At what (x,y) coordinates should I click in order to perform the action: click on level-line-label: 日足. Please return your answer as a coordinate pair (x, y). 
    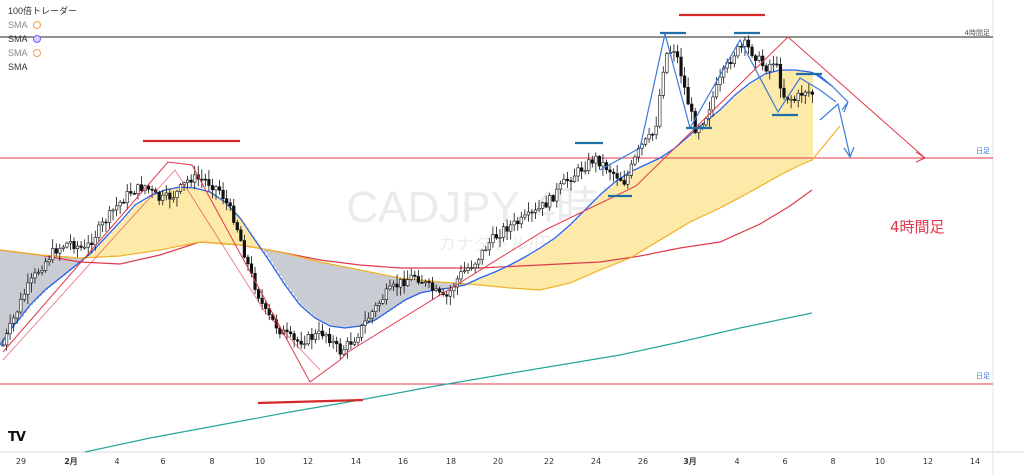
    Looking at the image, I should click on (983, 151).